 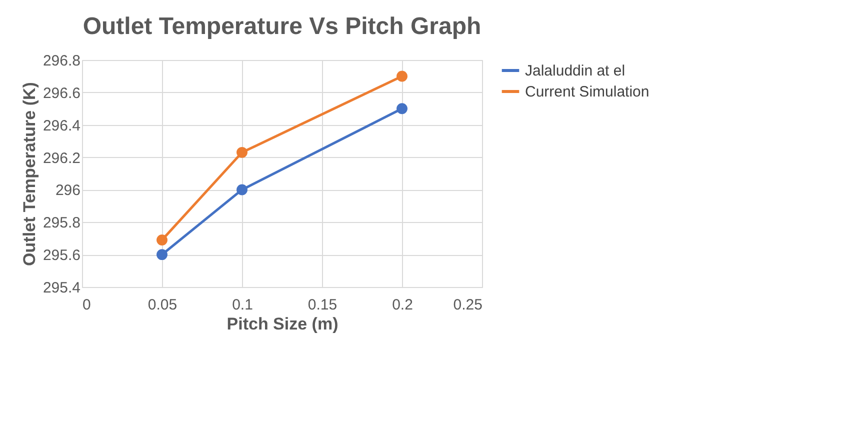 I want to click on y-tick-label: 296, so click(x=67, y=191).